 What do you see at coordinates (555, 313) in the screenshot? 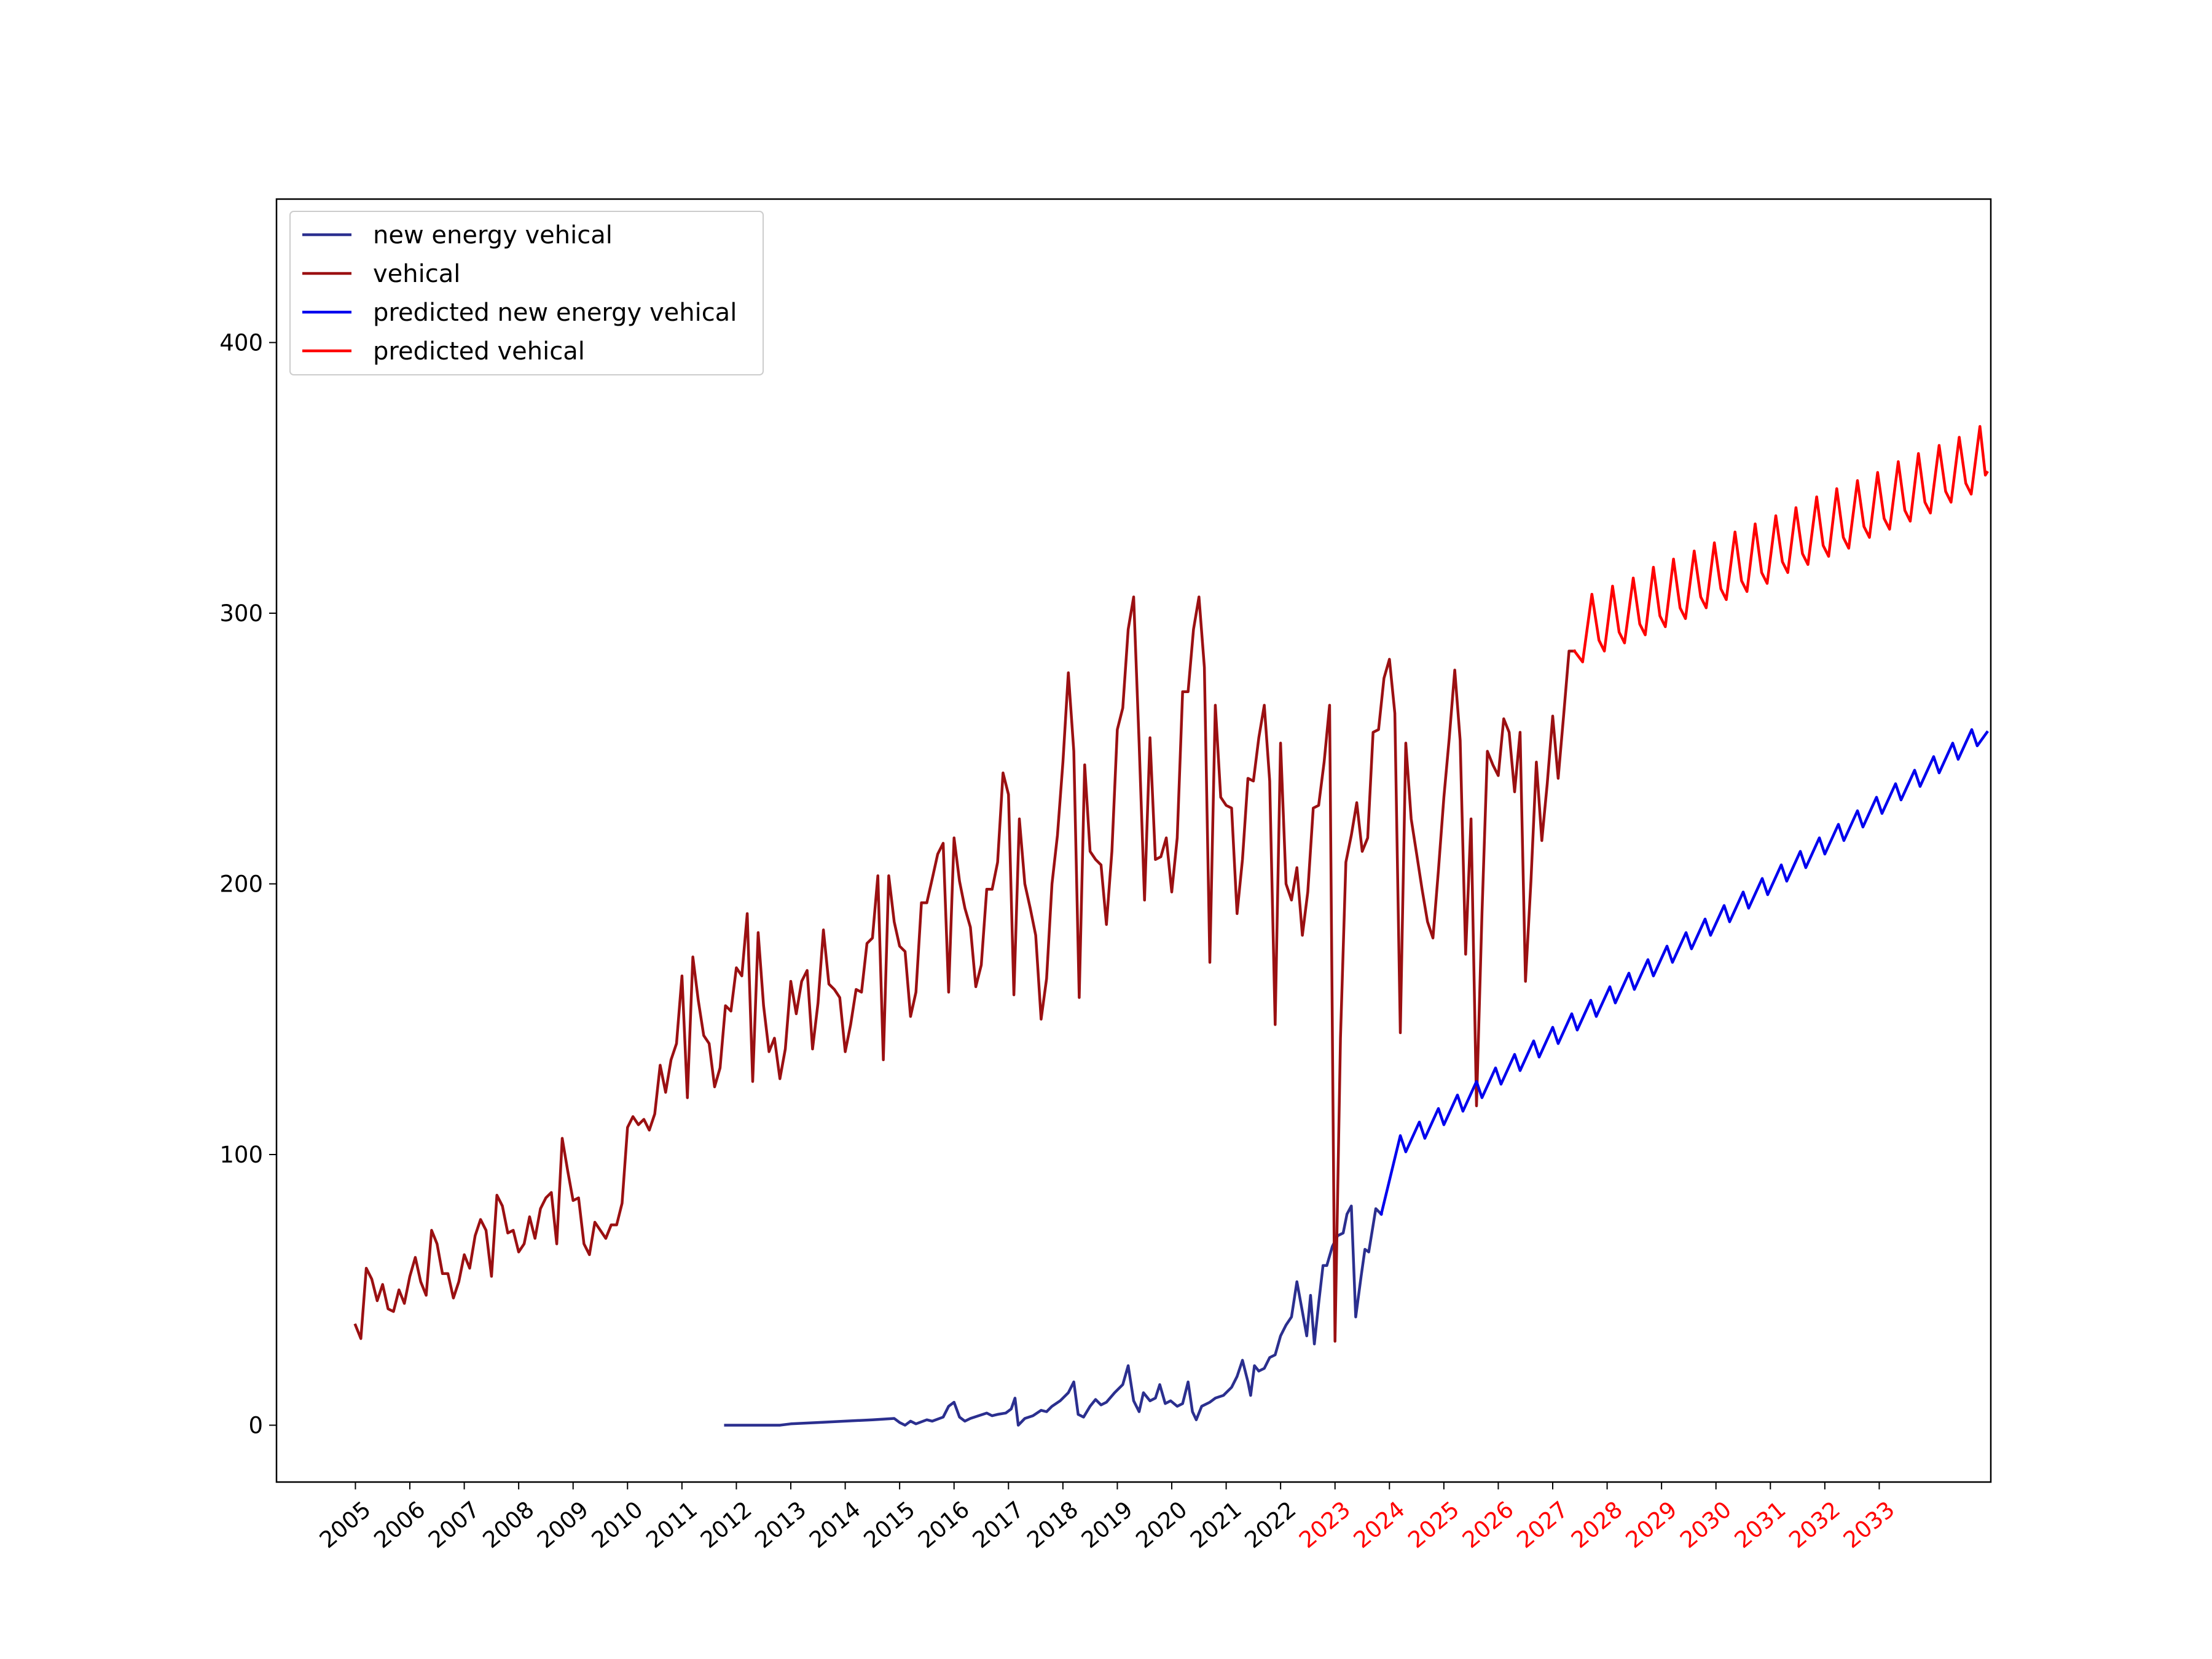
I see `legend-label: predicted new energy vehical` at bounding box center [555, 313].